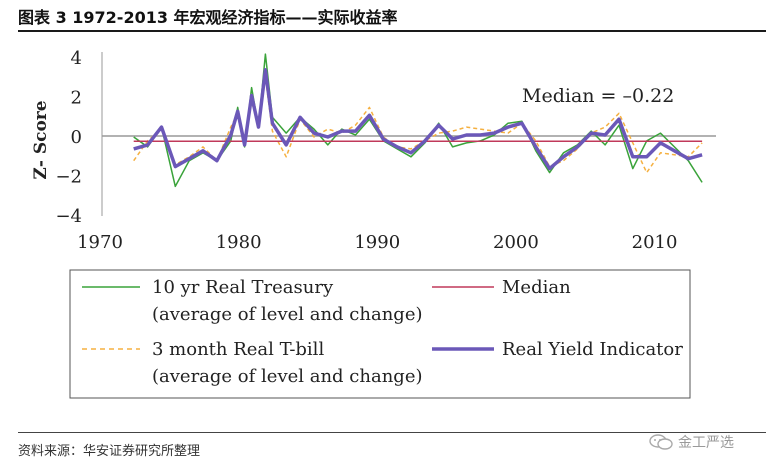 The width and height of the screenshot is (784, 472). What do you see at coordinates (68, 177) in the screenshot?
I see `y-tick-label: −2` at bounding box center [68, 177].